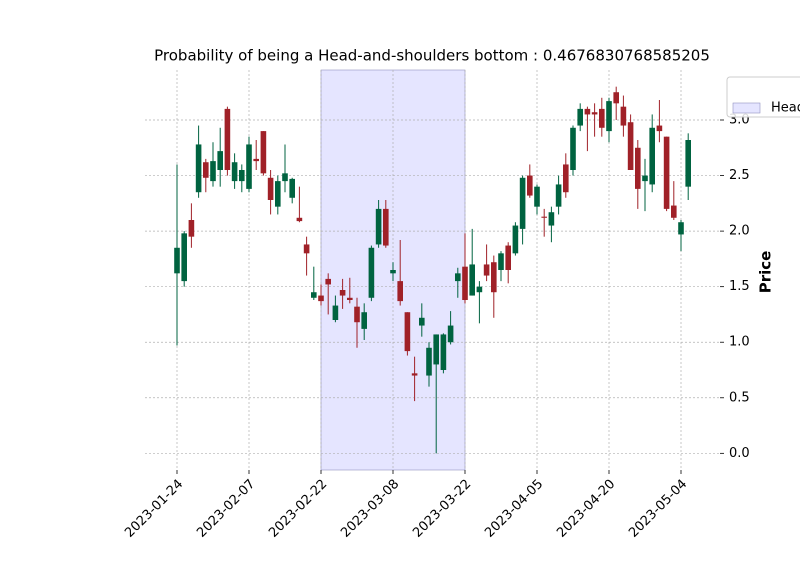 The width and height of the screenshot is (800, 575). What do you see at coordinates (442, 509) in the screenshot?
I see `x-tick-label: 2023-03-22` at bounding box center [442, 509].